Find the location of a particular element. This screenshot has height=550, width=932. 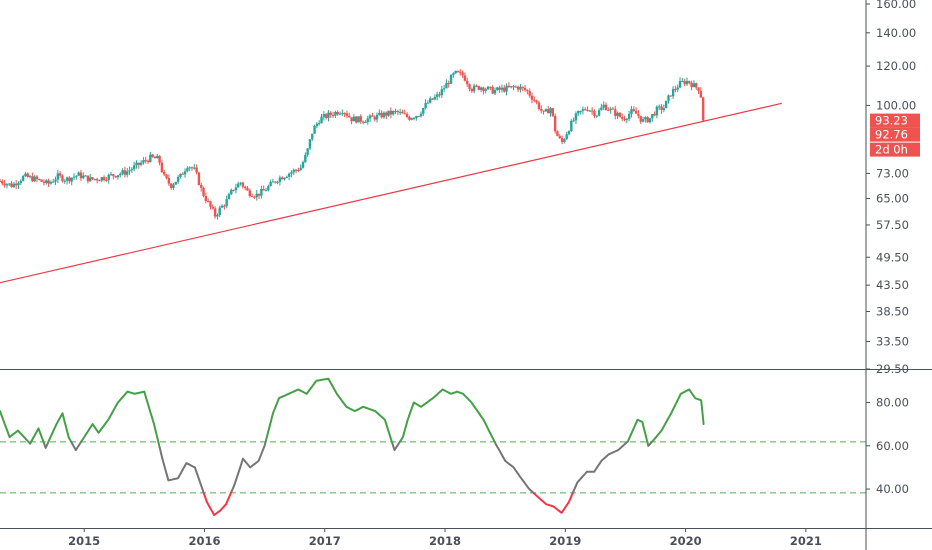

oscillator-axis: 80.00 60.00 40.00 is located at coordinates (887, 445).